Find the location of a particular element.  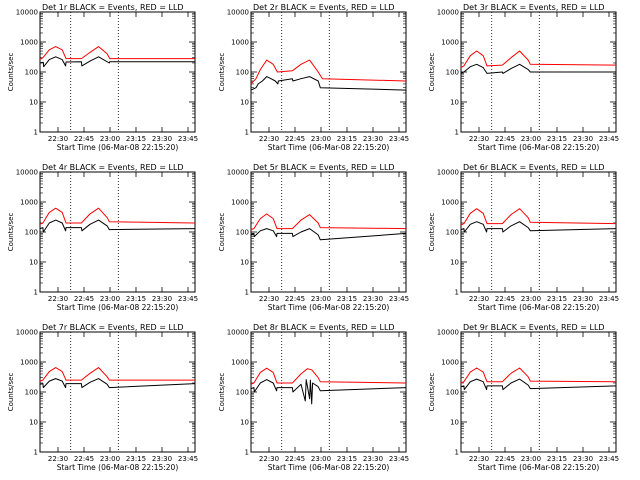

chart-title: Det 2r BLACK = Events, RED = LLD is located at coordinates (324, 7).